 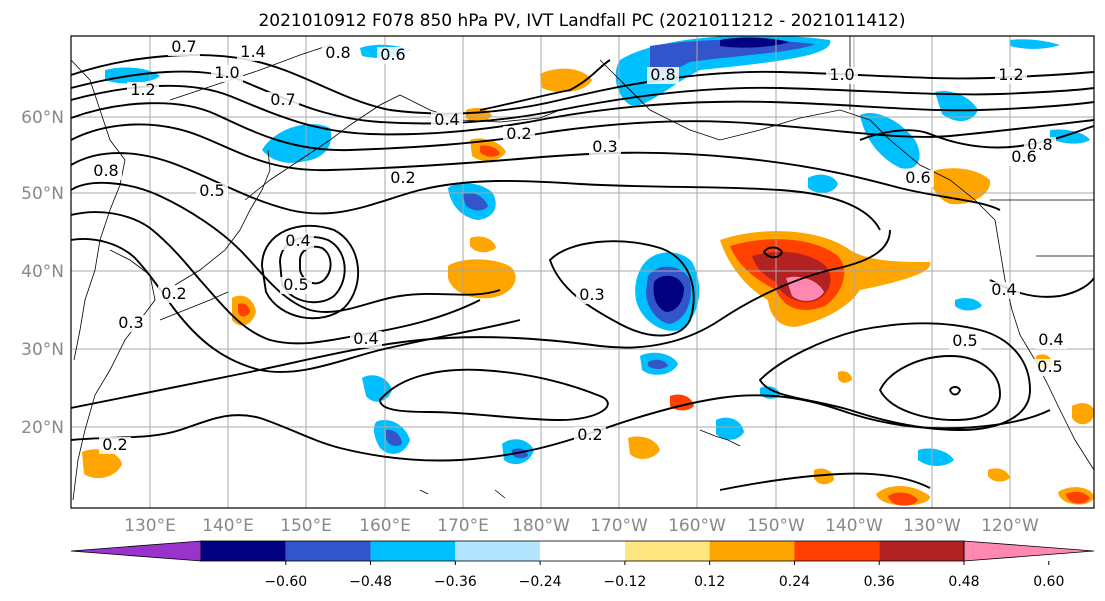 What do you see at coordinates (541, 526) in the screenshot?
I see `longitude-label: 180°W` at bounding box center [541, 526].